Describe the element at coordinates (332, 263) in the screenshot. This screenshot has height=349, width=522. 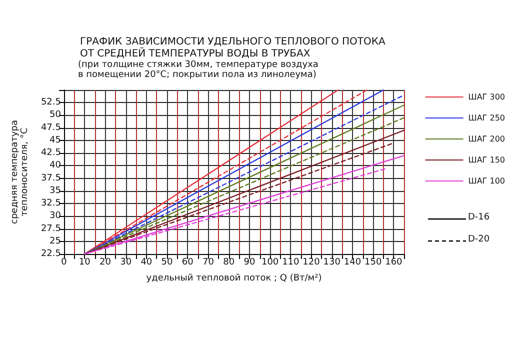
I see `x-tick-label: 130` at that location.